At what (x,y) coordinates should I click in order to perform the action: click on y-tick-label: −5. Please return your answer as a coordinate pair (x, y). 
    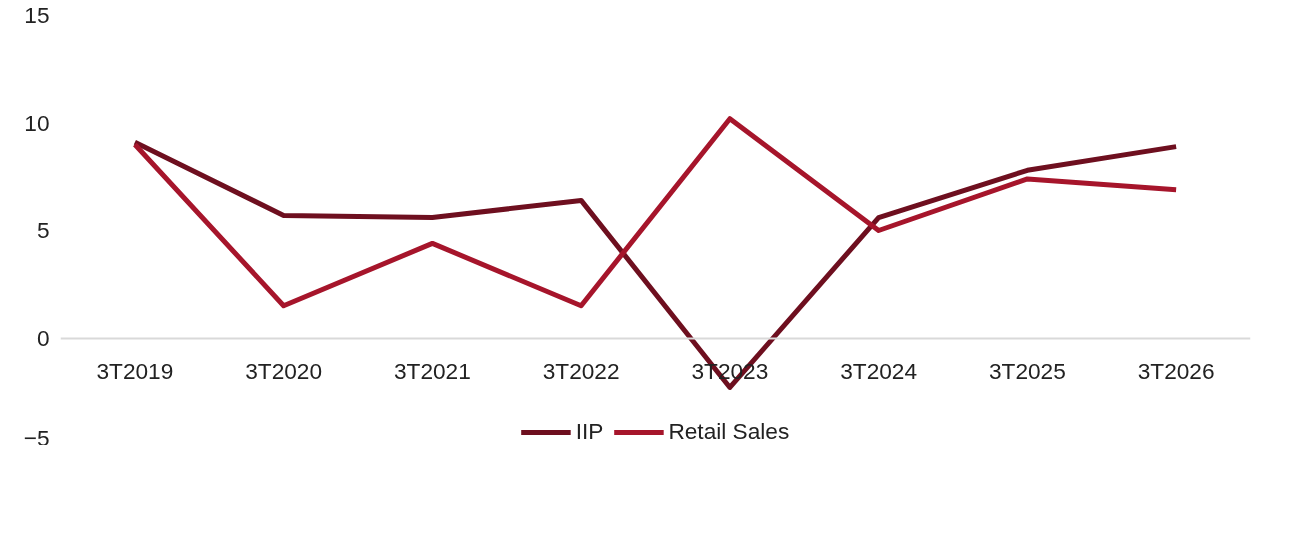
    Looking at the image, I should click on (36, 437).